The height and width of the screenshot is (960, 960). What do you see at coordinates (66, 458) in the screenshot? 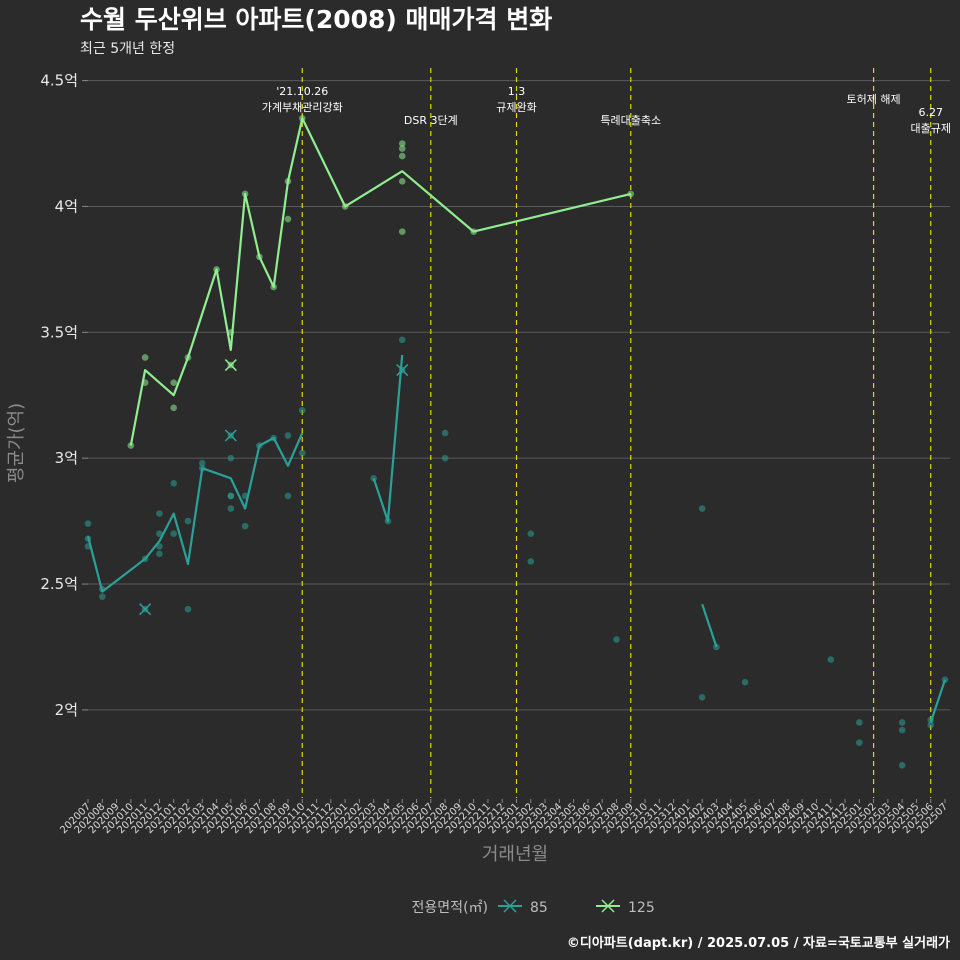
I see `y-tick-label: 3억` at bounding box center [66, 458].